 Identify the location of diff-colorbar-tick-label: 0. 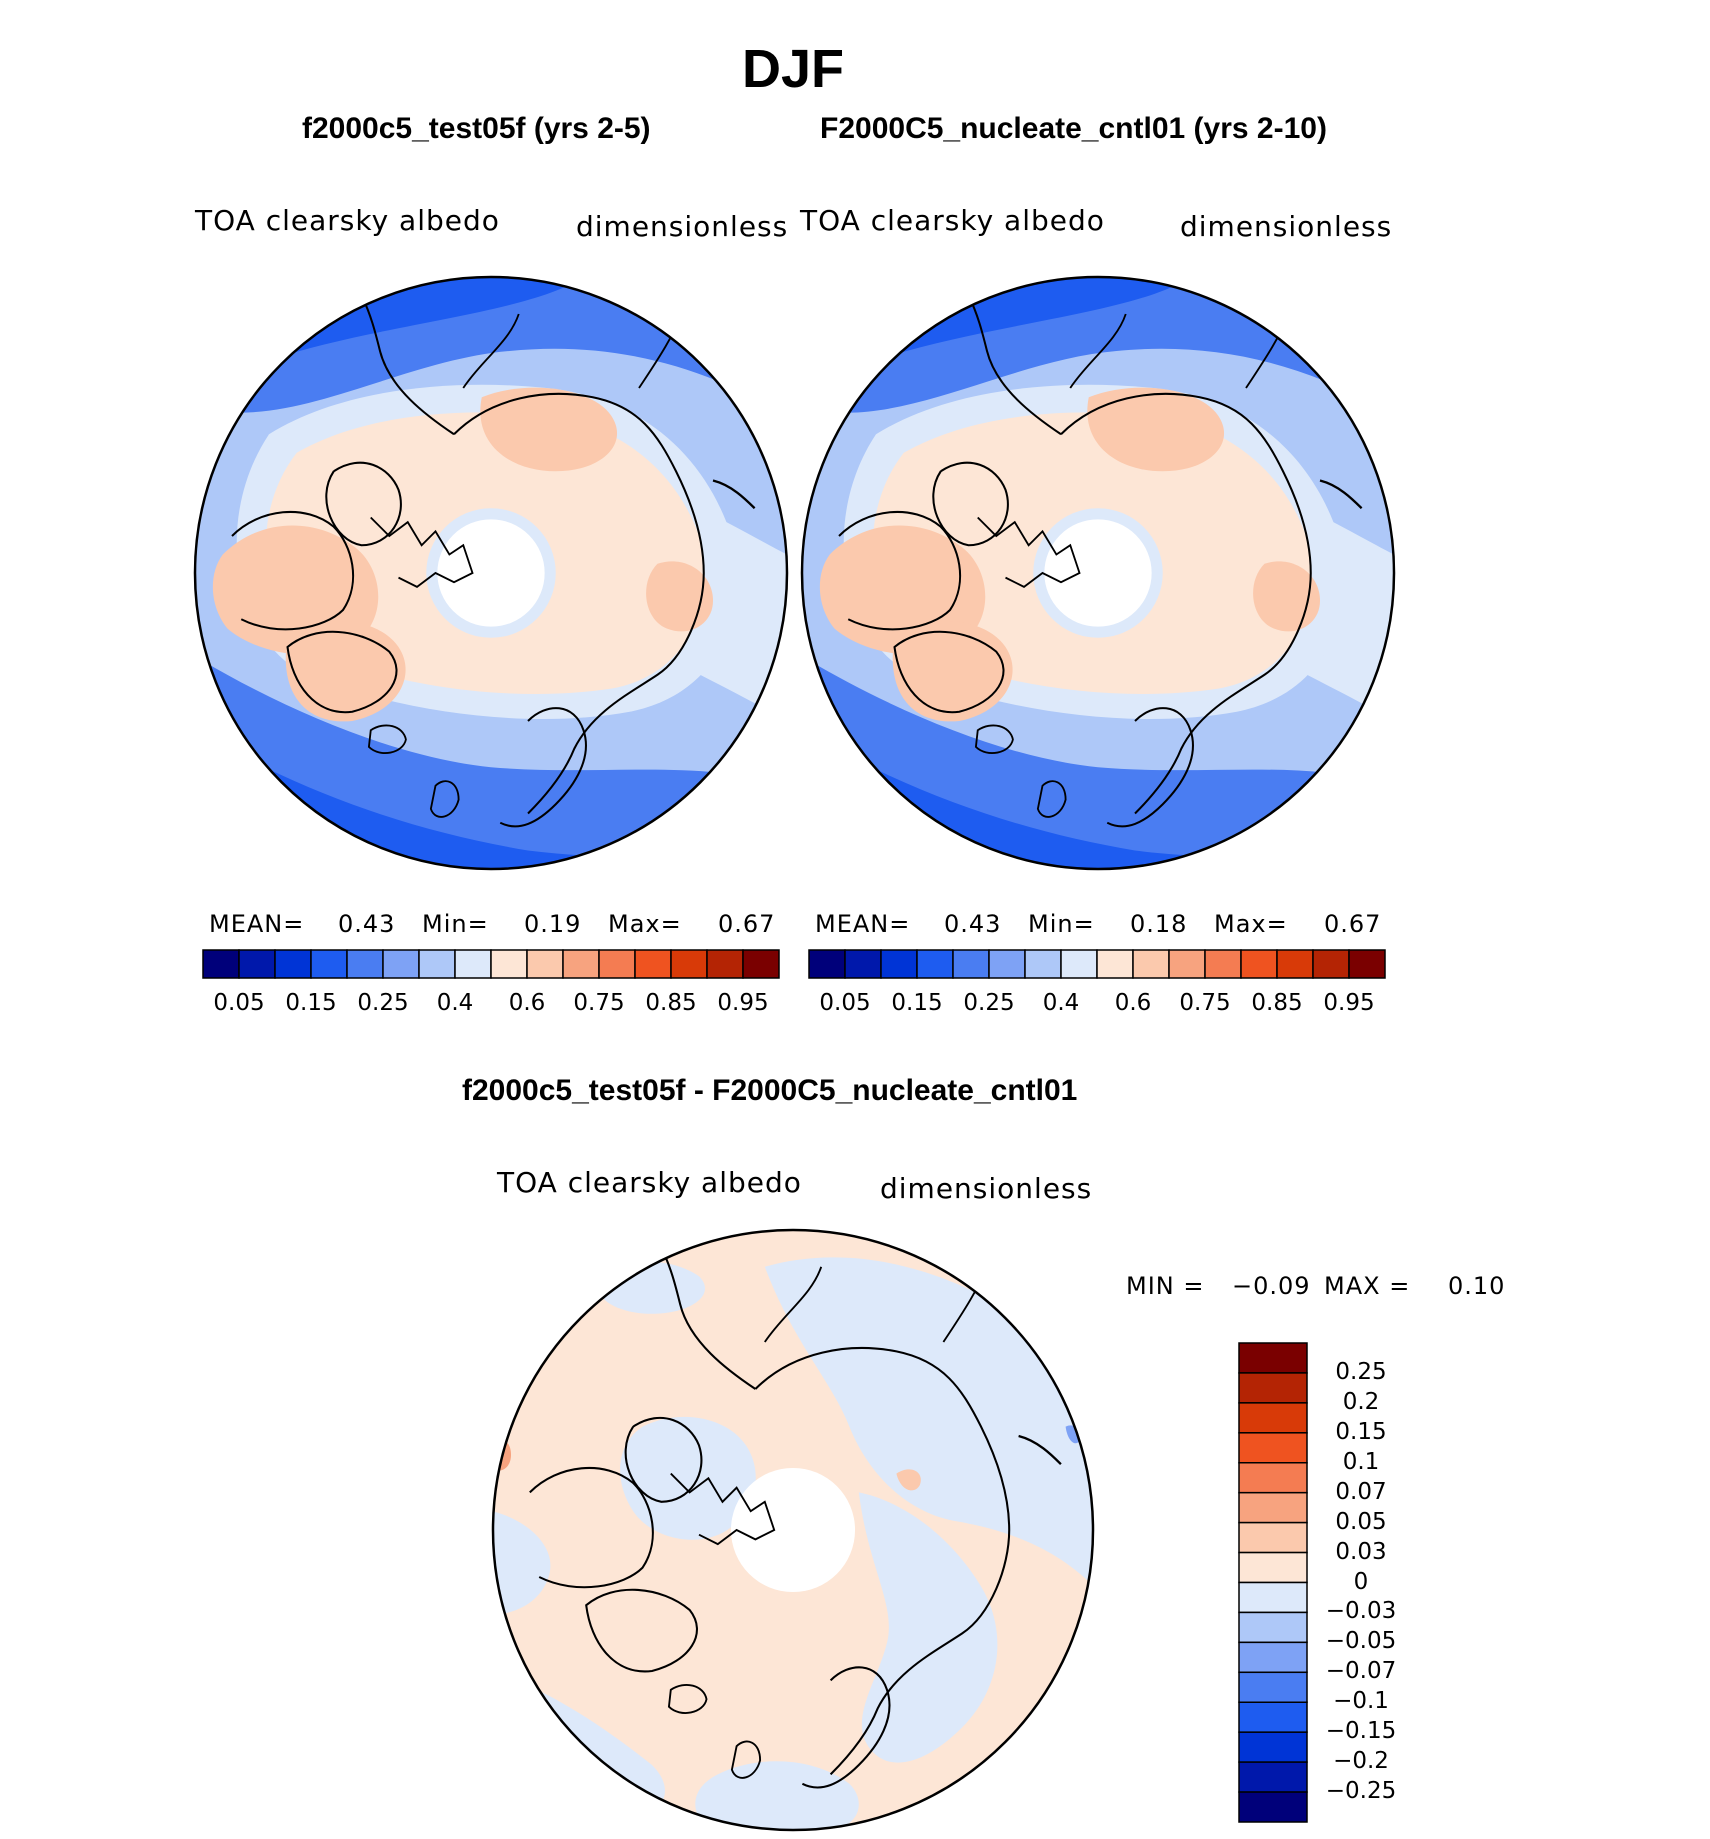
(1361, 1581).